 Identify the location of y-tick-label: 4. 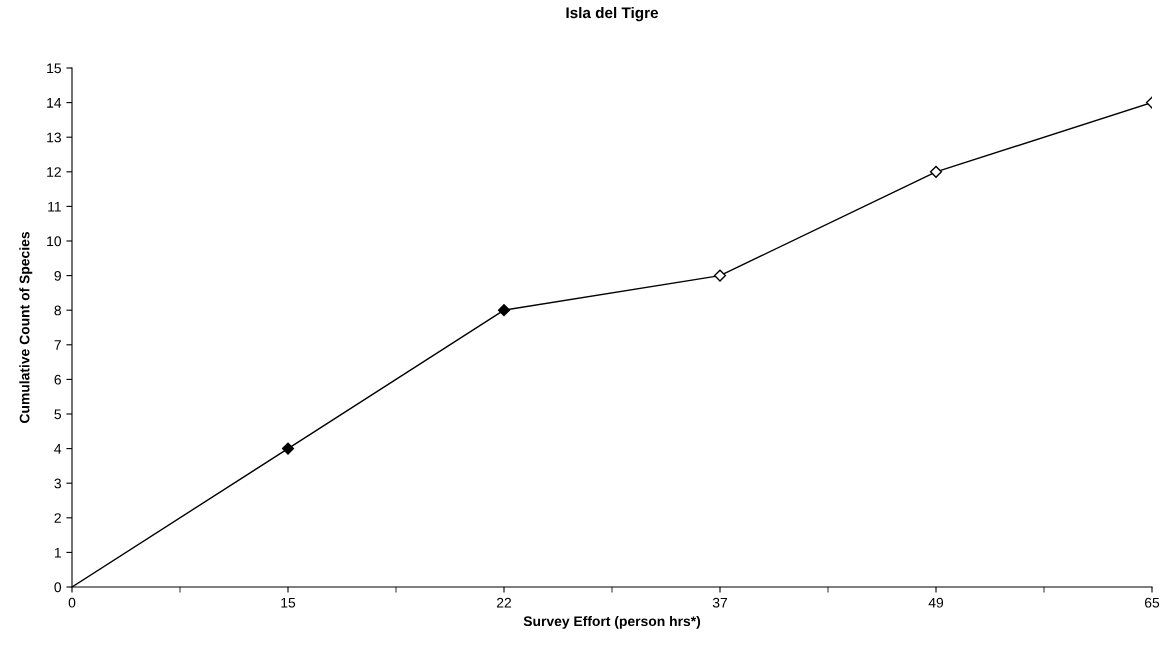
(58, 449).